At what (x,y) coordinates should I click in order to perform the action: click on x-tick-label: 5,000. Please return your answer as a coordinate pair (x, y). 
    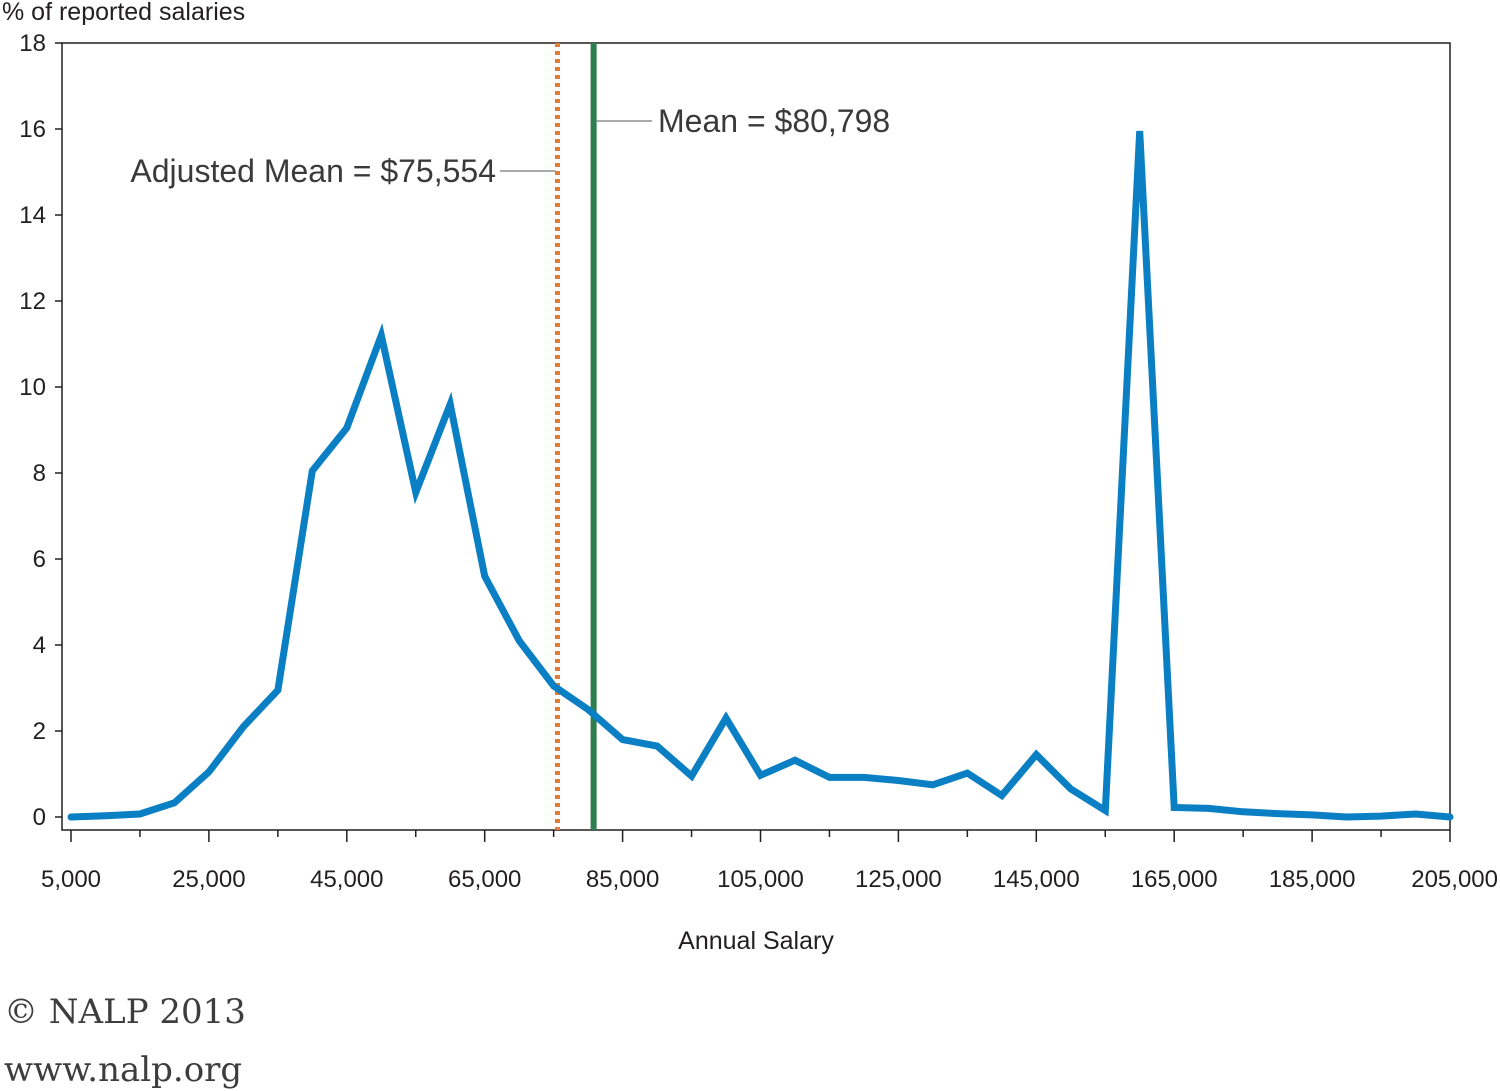
    Looking at the image, I should click on (71, 879).